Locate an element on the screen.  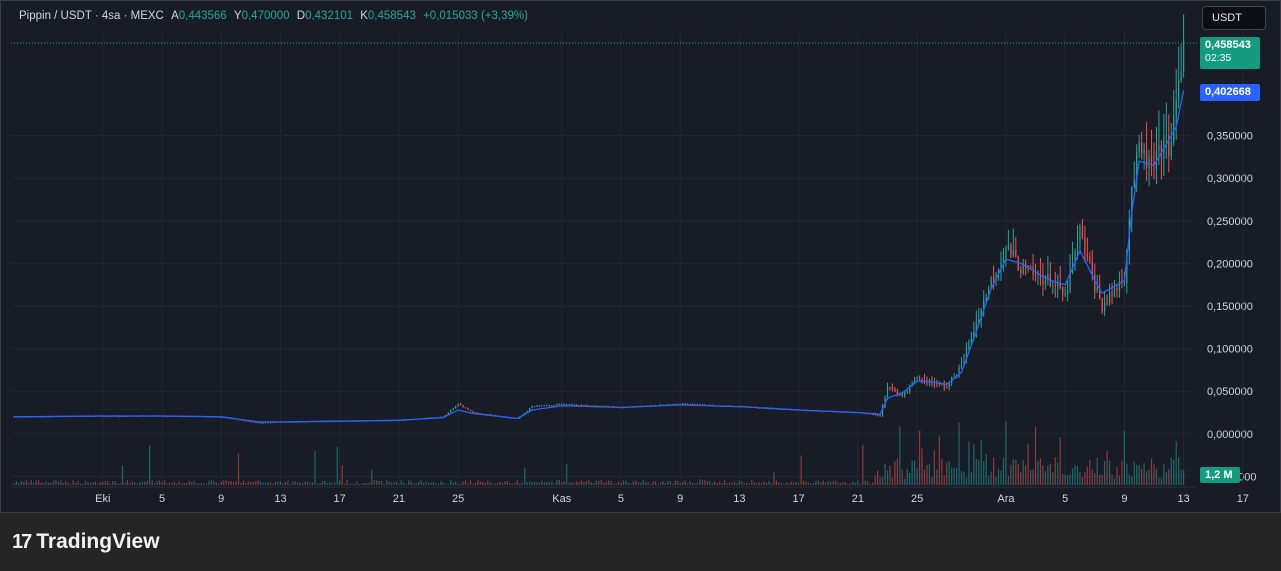
open-value: 0,443566 is located at coordinates (202, 16).